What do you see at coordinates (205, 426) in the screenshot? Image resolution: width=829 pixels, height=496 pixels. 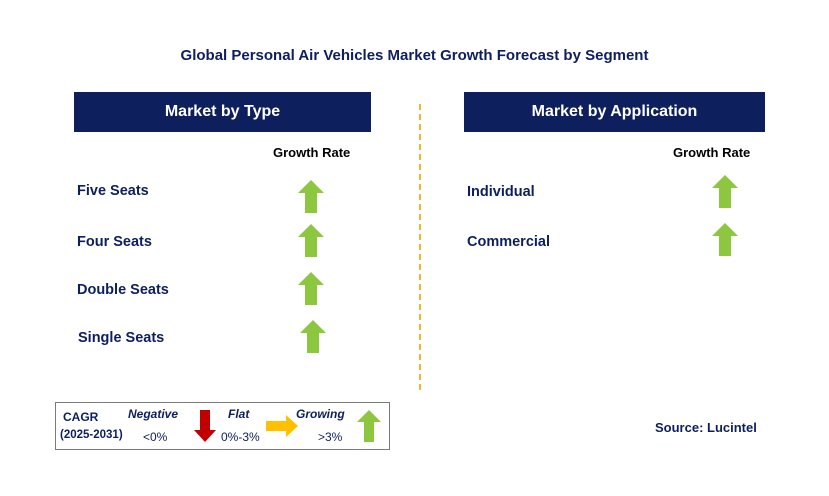 I see `down-arrow-icon` at bounding box center [205, 426].